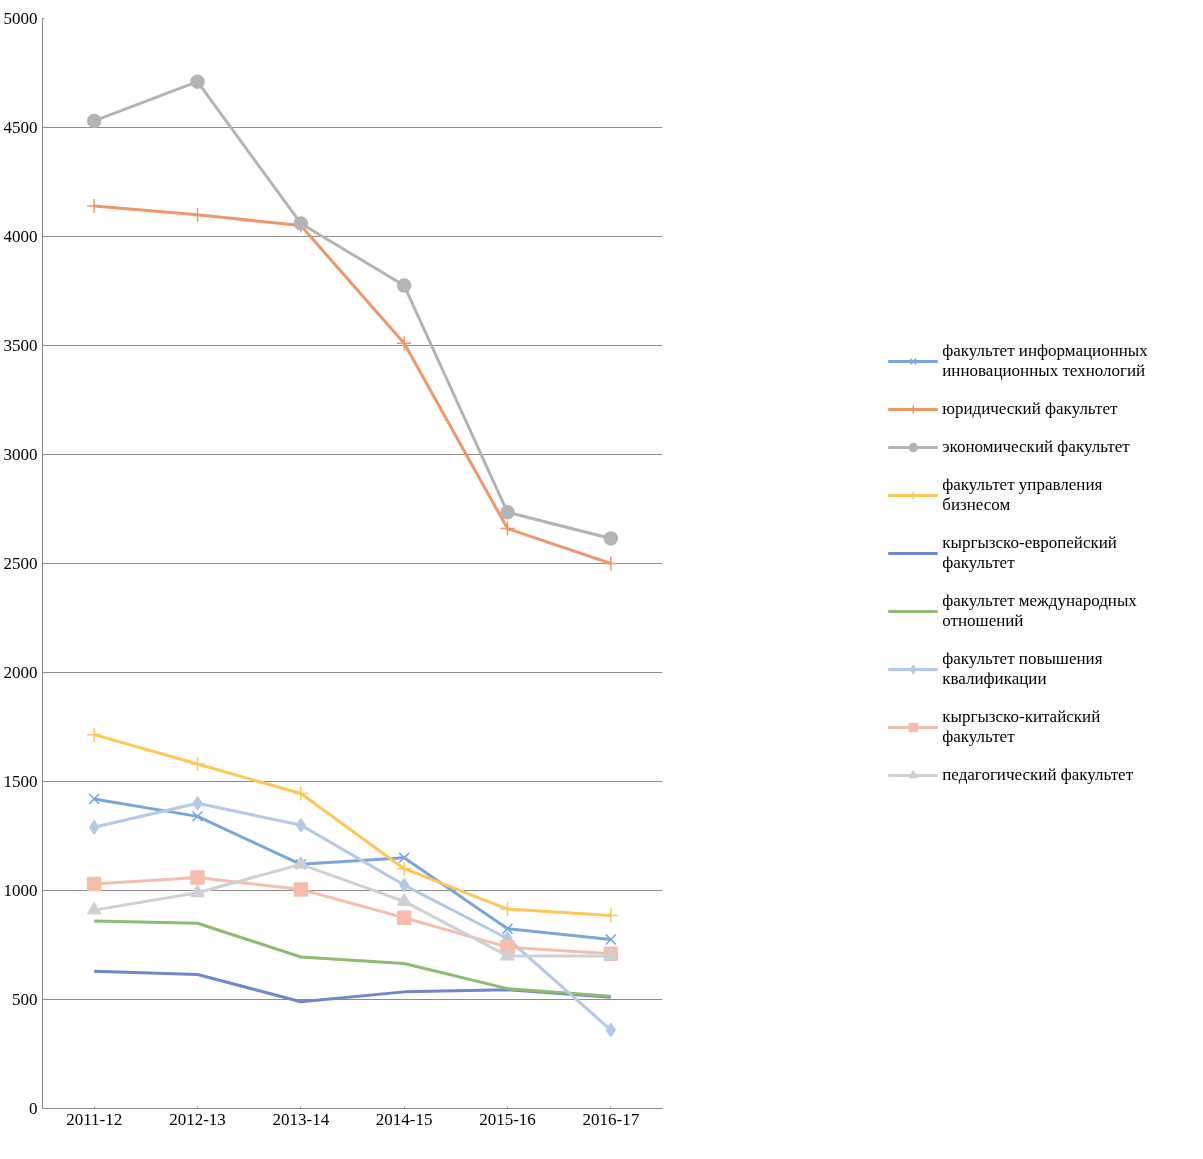 The width and height of the screenshot is (1203, 1159). What do you see at coordinates (33, 1108) in the screenshot?
I see `y-tick-label: 0` at bounding box center [33, 1108].